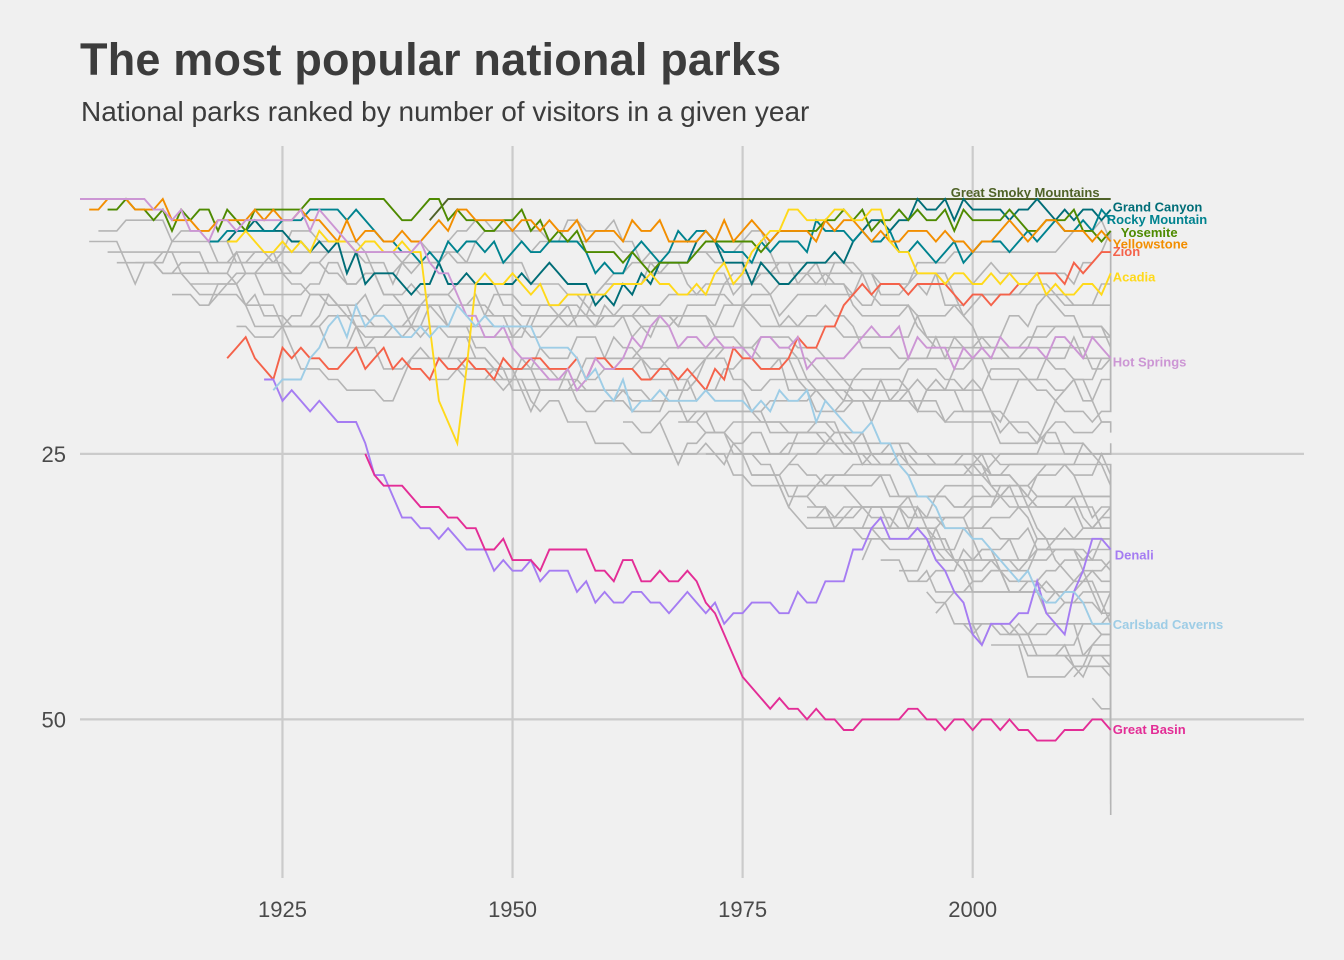  I want to click on series-label-yellowstone: Yellowstone, so click(1150, 243).